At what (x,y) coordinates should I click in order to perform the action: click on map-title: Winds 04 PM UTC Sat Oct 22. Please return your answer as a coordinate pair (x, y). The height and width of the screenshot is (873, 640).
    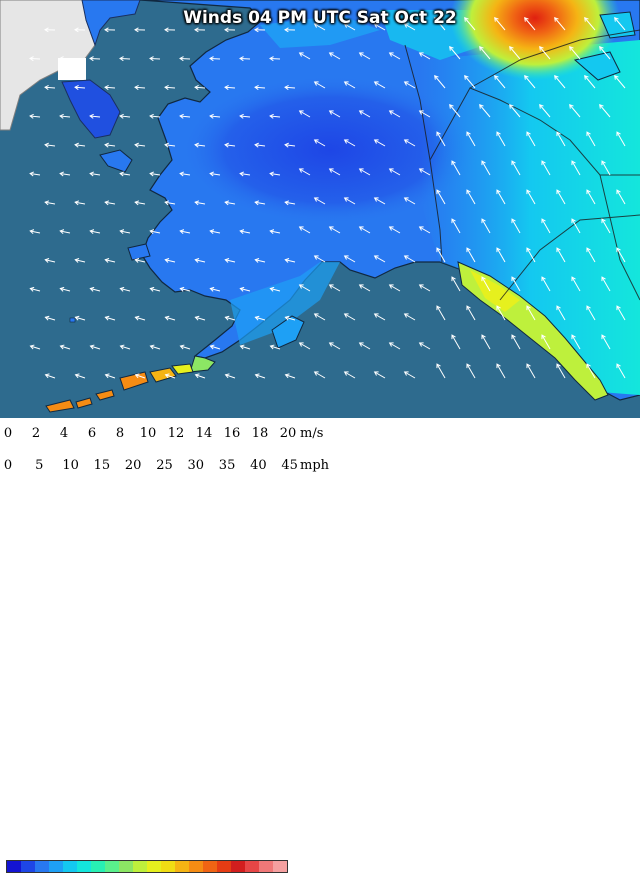
    Looking at the image, I should click on (320, 18).